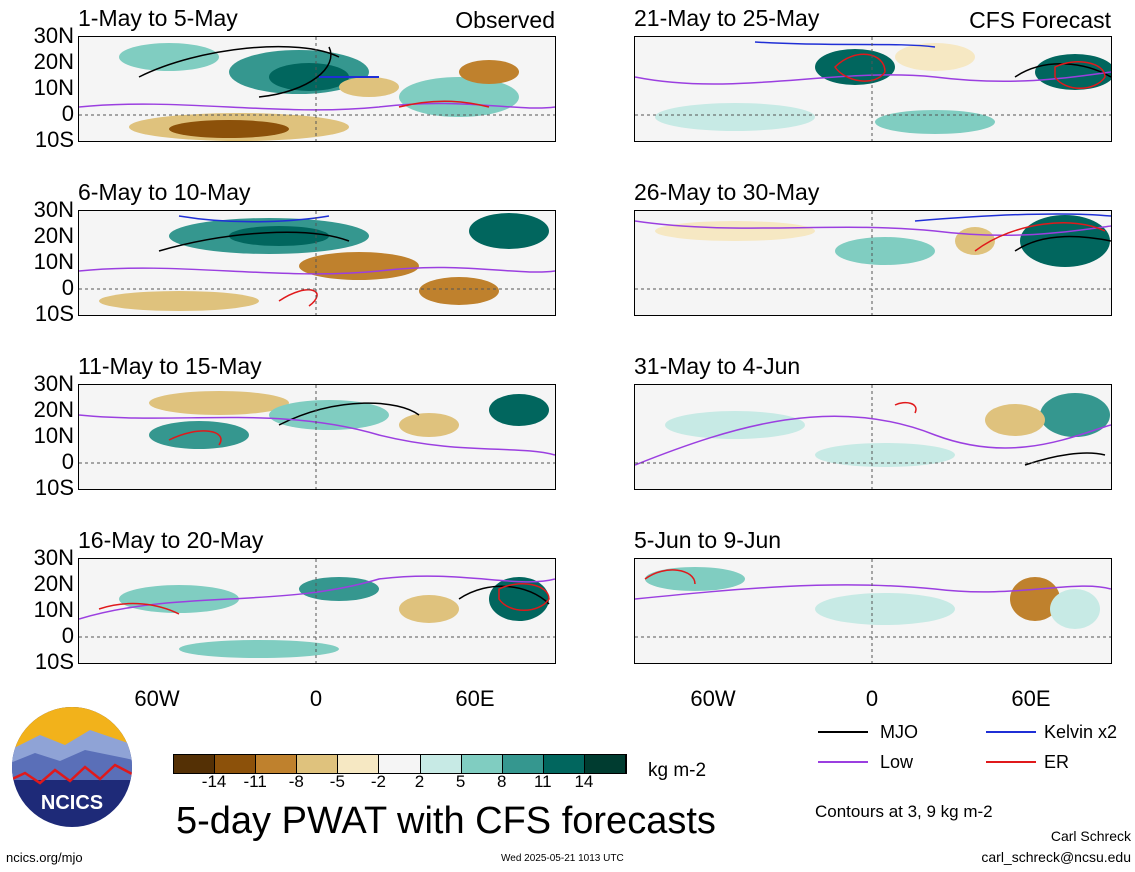  Describe the element at coordinates (255, 781) in the screenshot. I see `colorbar-tick: -11` at that location.